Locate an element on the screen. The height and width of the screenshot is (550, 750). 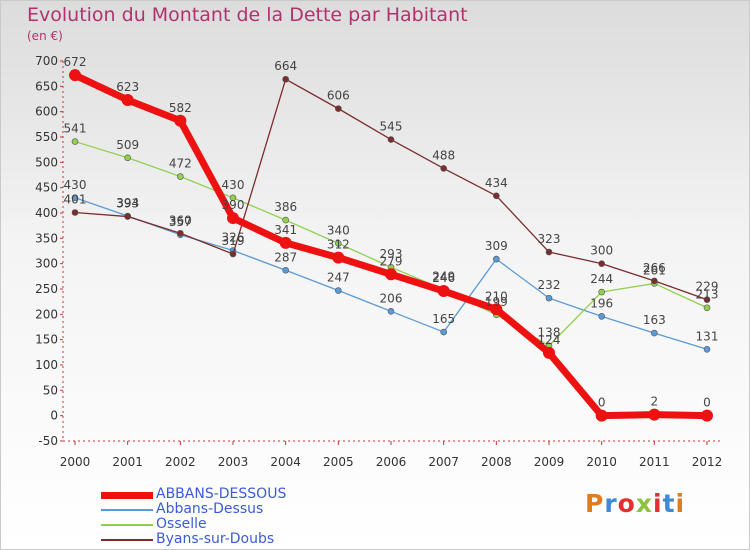
data-label: 309 is located at coordinates (496, 246).